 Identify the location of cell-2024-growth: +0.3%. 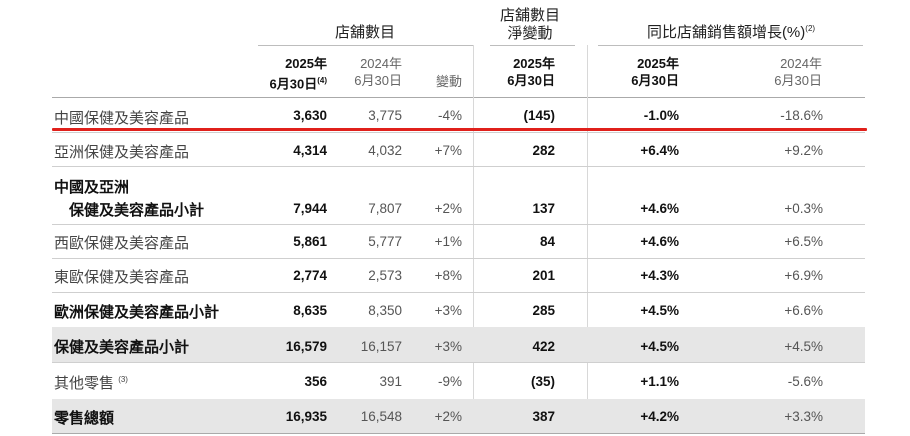
(803, 208).